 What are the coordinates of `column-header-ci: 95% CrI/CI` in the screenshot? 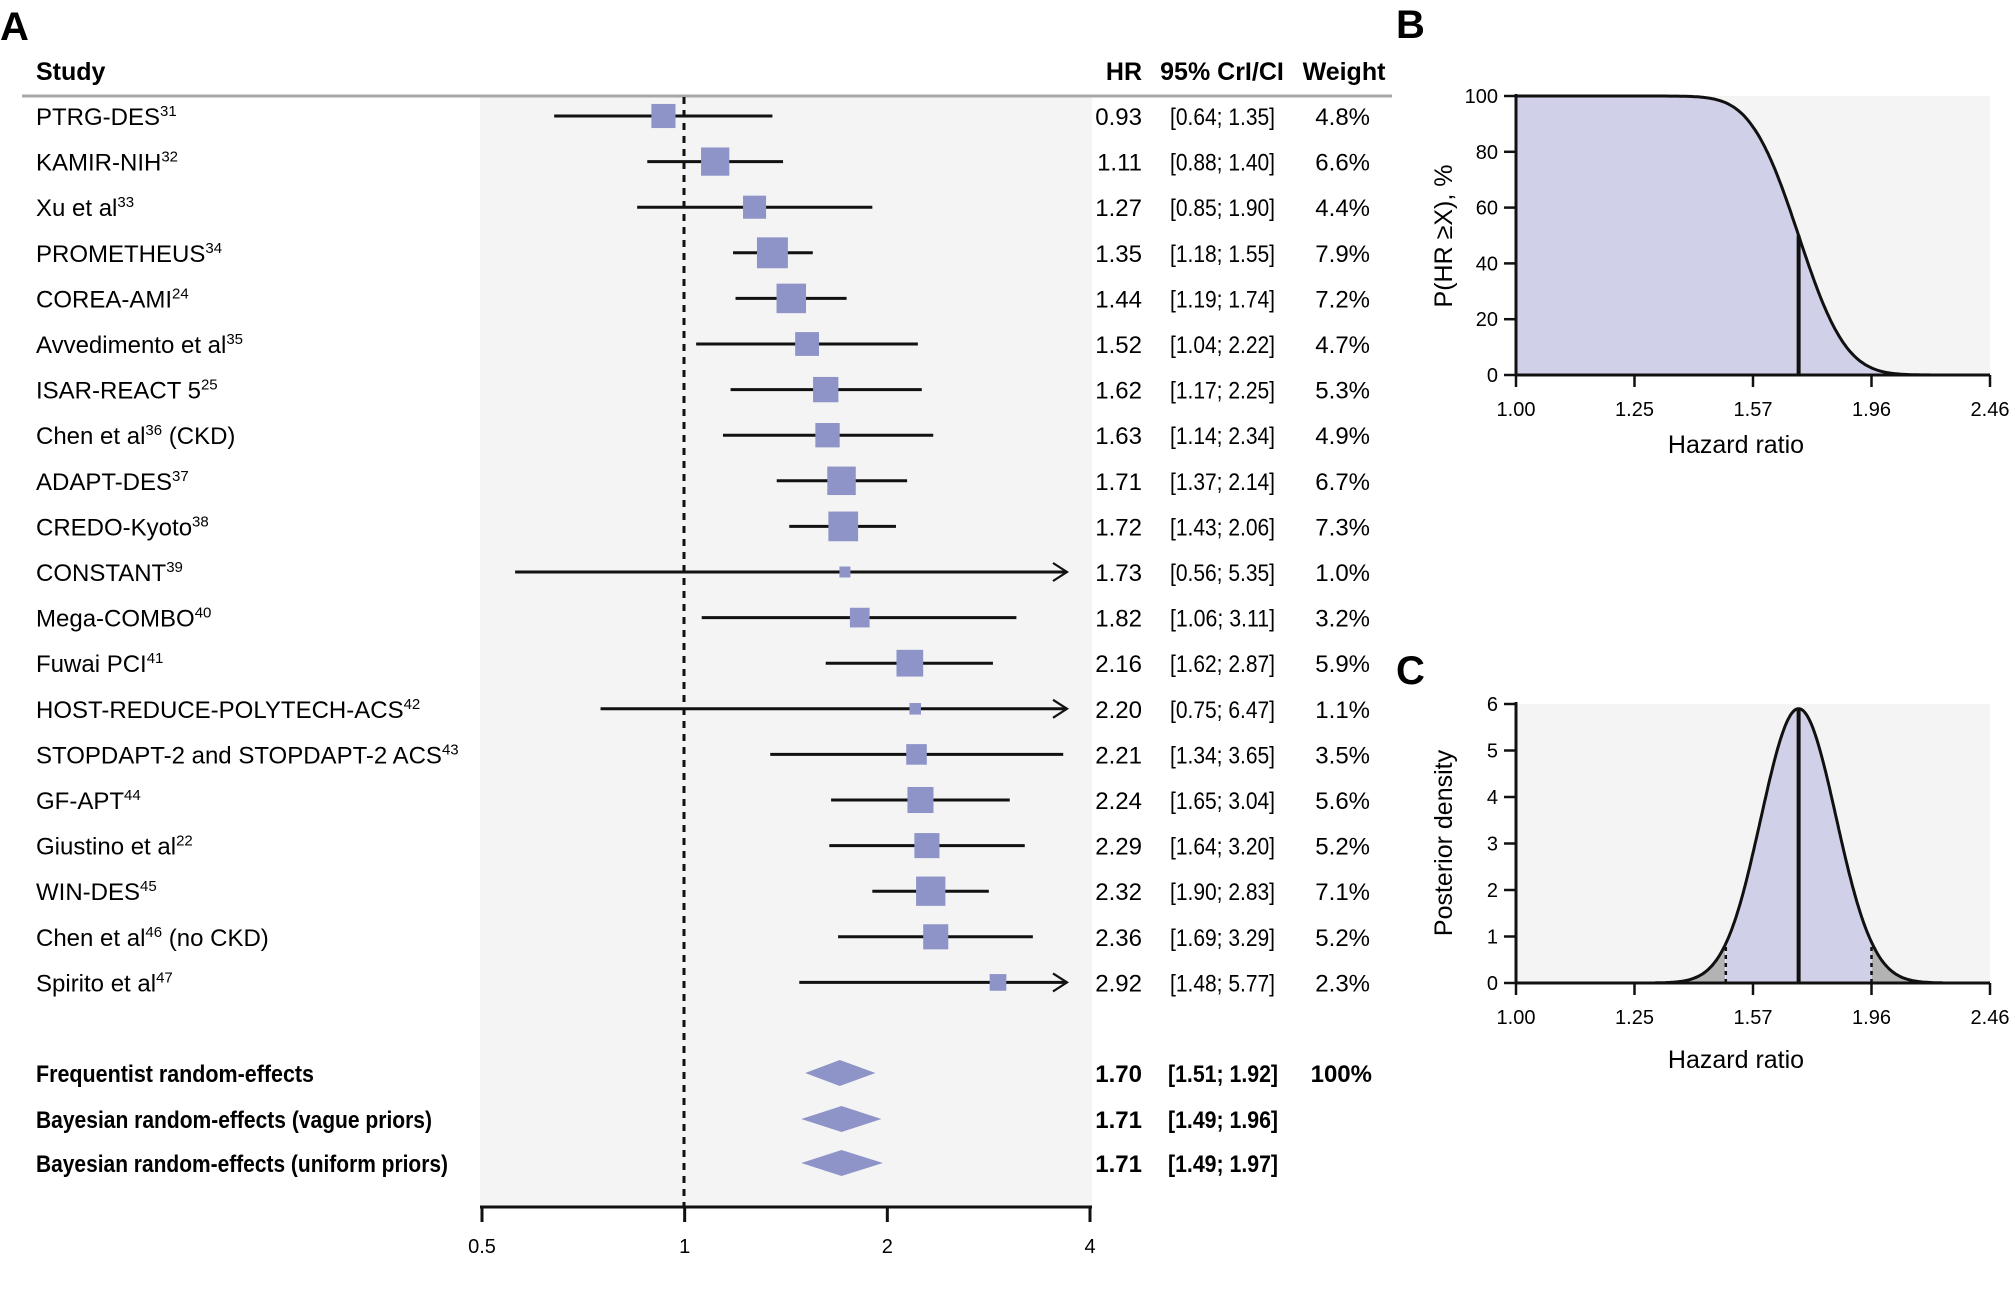 It's located at (1222, 72).